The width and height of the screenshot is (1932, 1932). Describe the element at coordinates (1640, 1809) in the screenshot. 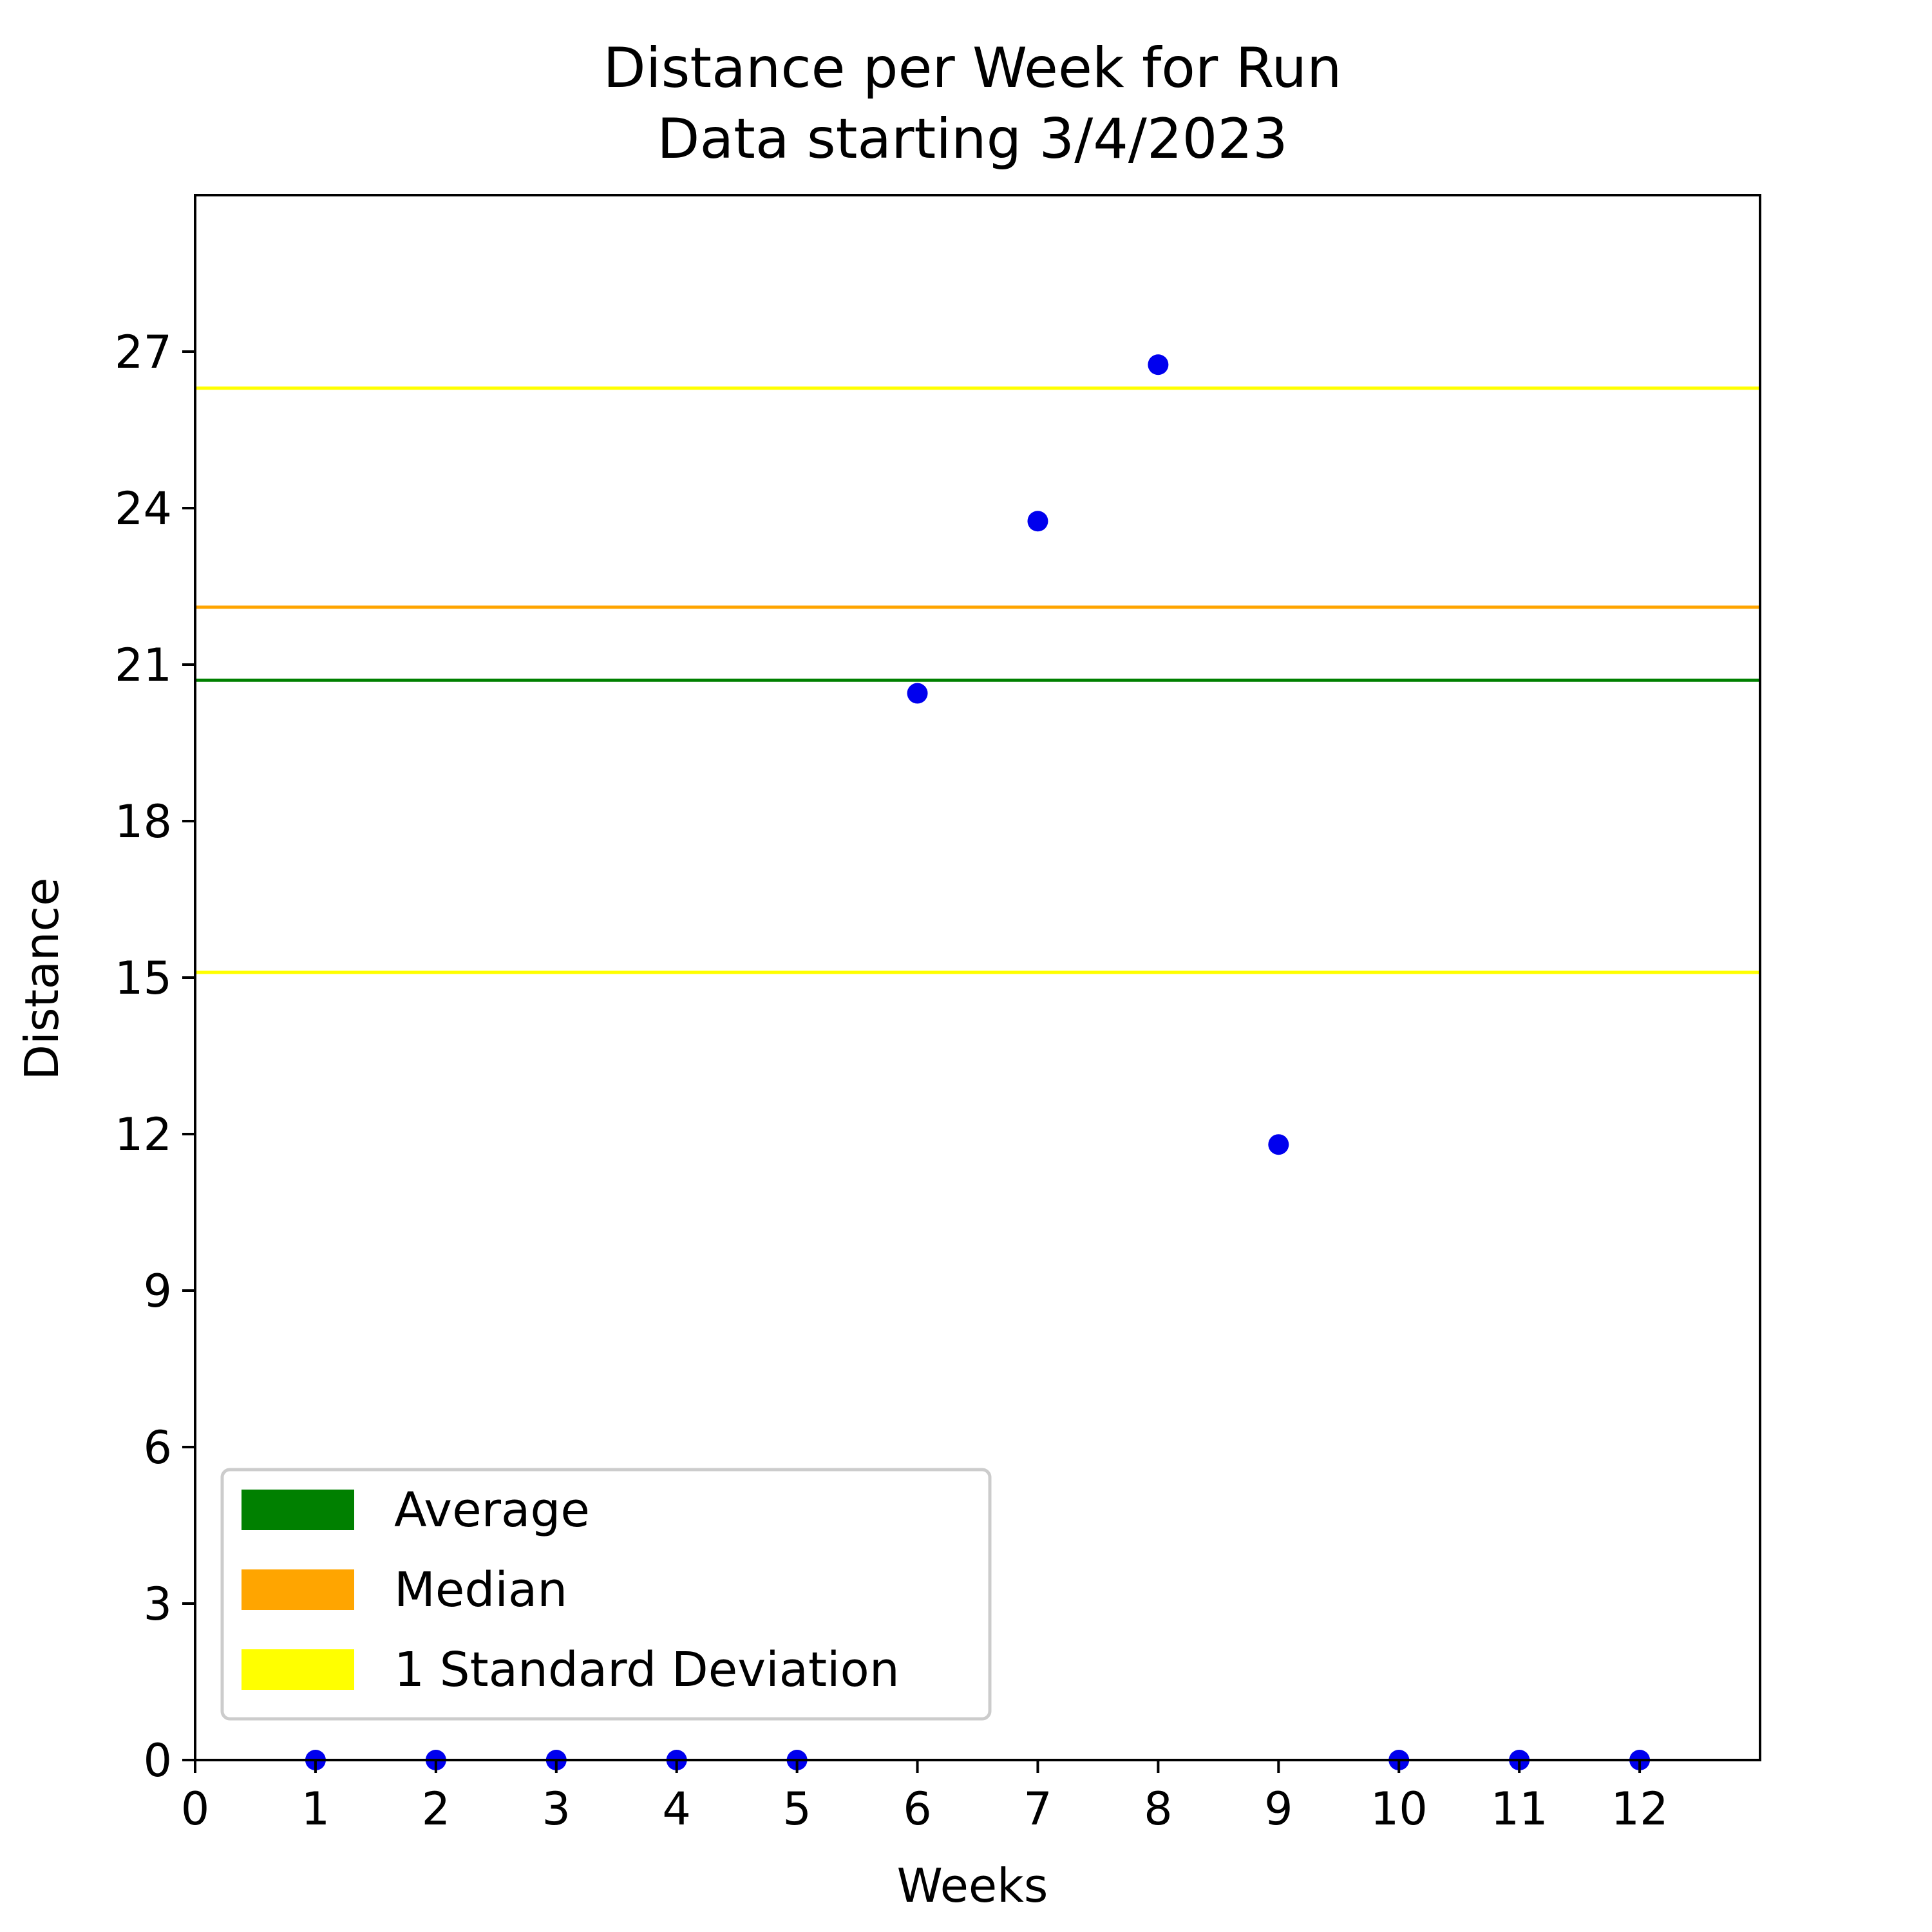

I see `x-tick-label-12: 12` at that location.